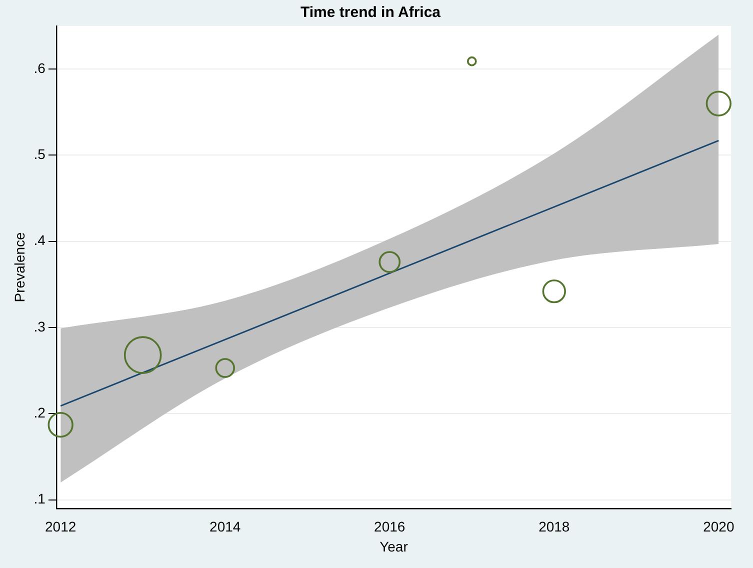  Describe the element at coordinates (390, 526) in the screenshot. I see `x-tick-label: 2016` at that location.